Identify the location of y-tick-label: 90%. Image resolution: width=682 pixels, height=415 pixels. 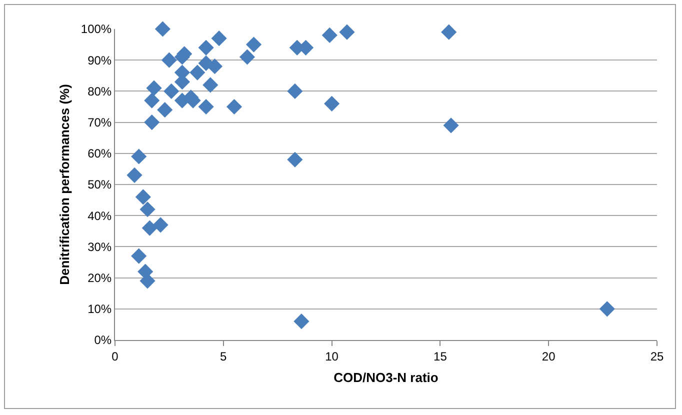
(100, 60).